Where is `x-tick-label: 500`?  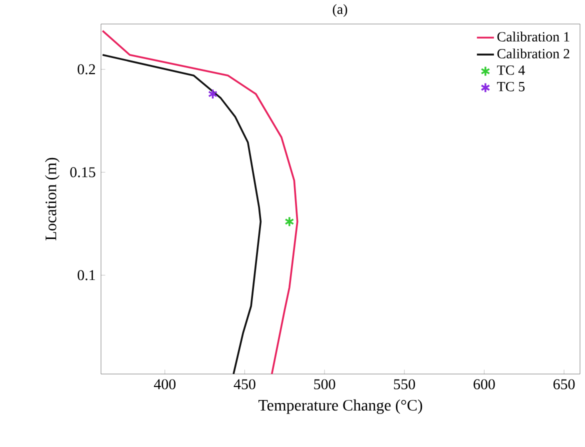 x-tick-label: 500 is located at coordinates (325, 384).